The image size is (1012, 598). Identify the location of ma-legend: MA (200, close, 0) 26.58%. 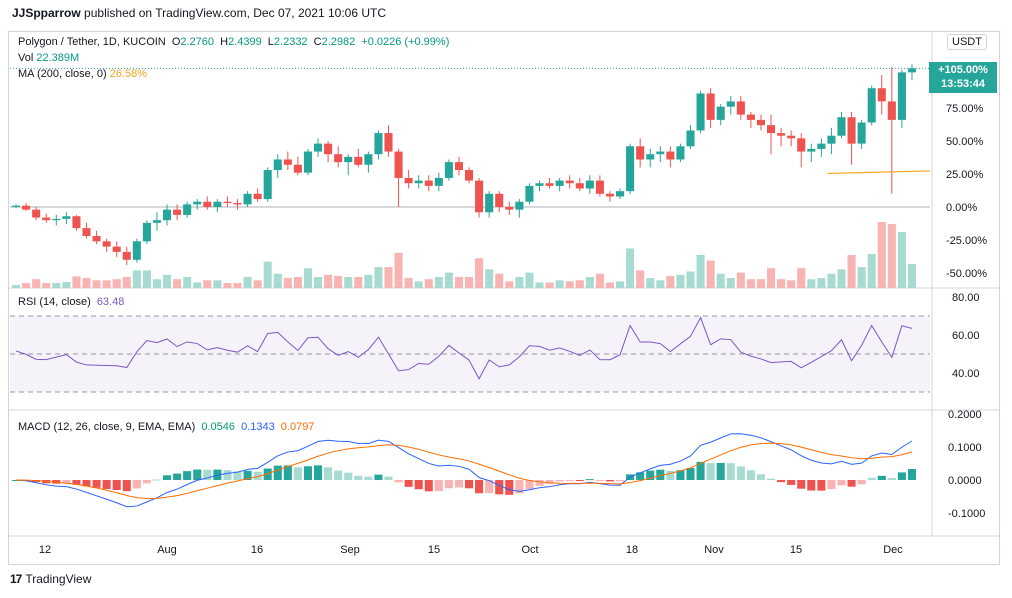
(82, 74).